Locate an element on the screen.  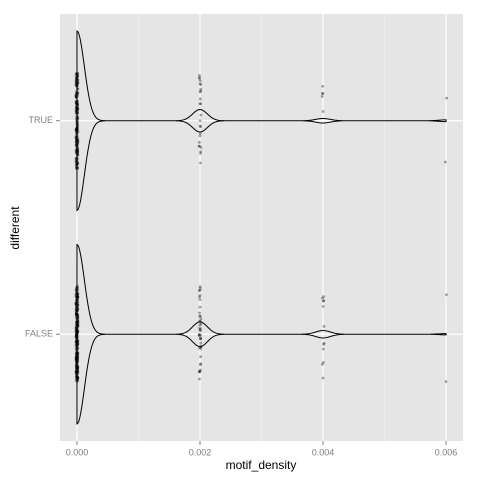
y-tick-label: FALSE is located at coordinates (39, 334).